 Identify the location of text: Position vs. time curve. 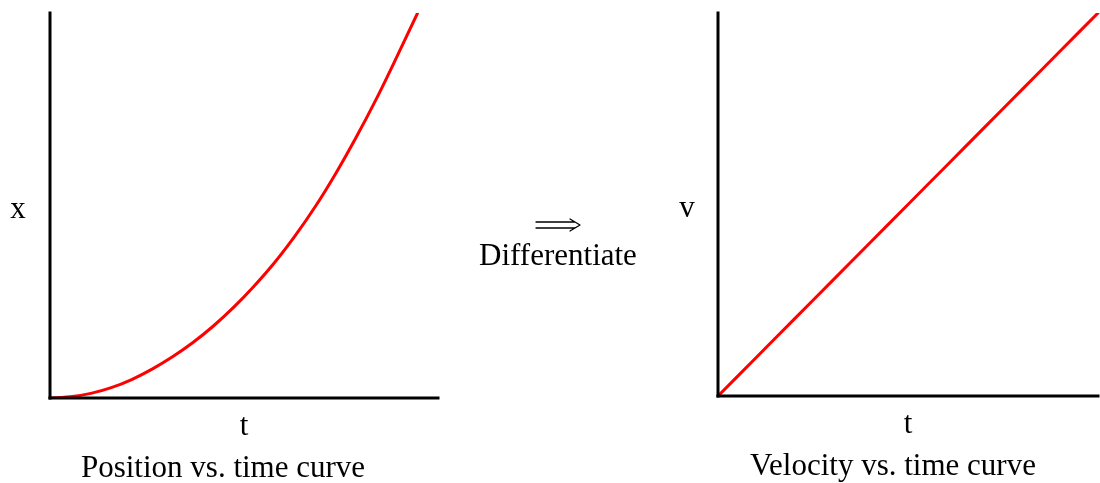
(223, 466).